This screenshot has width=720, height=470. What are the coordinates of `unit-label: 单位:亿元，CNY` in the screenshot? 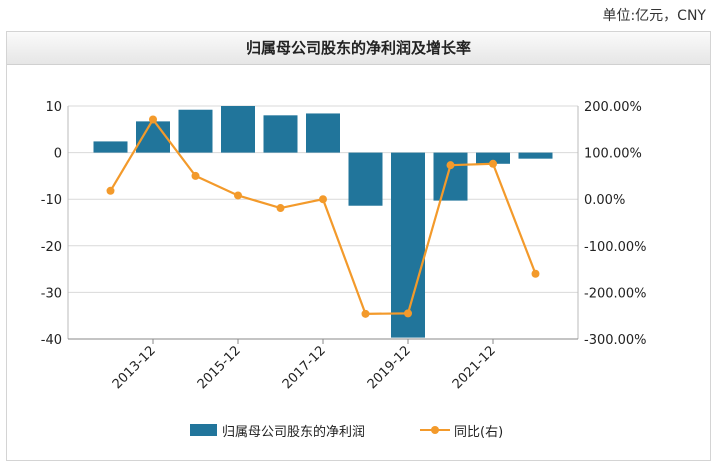 It's located at (654, 16).